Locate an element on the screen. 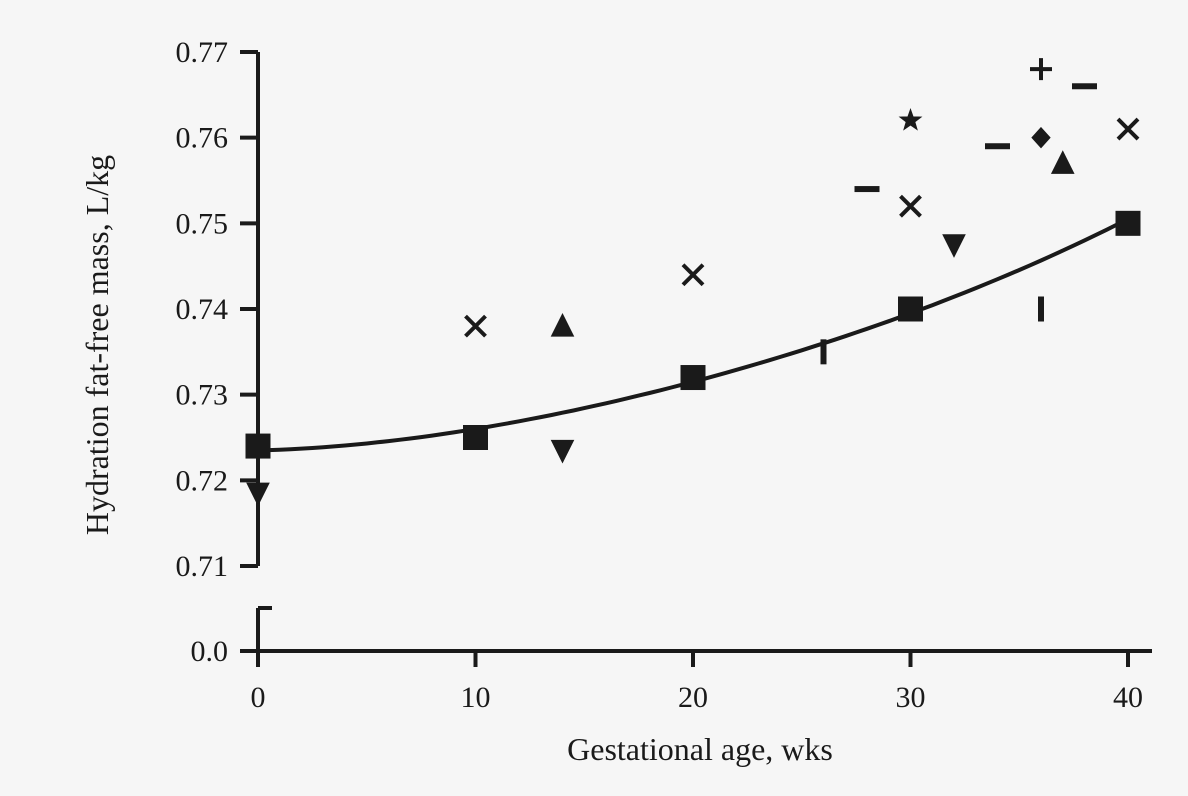  y-axis-title: Hydration fat-free mass, L/kg is located at coordinates (97, 345).